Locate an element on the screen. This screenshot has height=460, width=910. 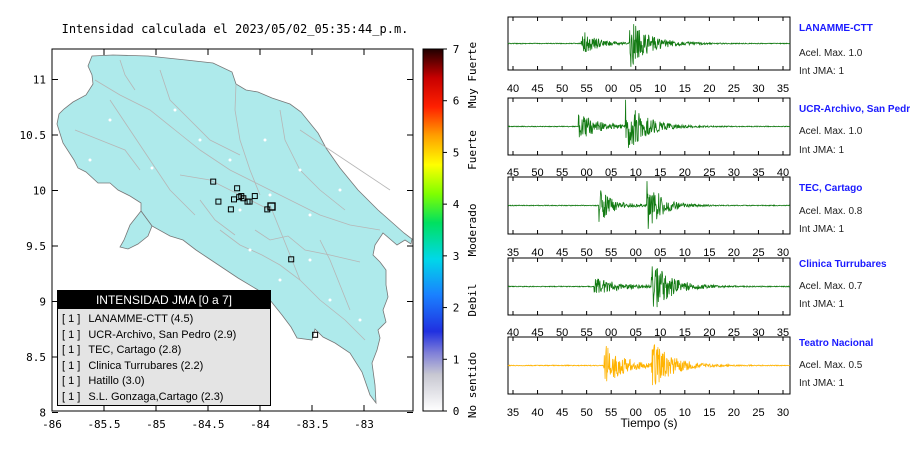
legend-row: [ 1 ] Clinica Turrubares (2.2) is located at coordinates (133, 365).